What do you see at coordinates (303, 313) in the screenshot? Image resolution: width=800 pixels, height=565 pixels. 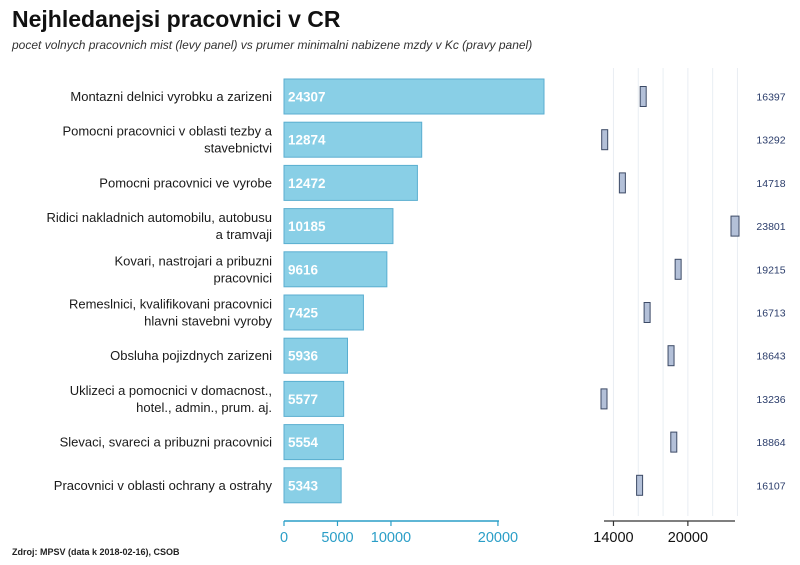 I see `vacancy-bar-label: 7425` at bounding box center [303, 313].